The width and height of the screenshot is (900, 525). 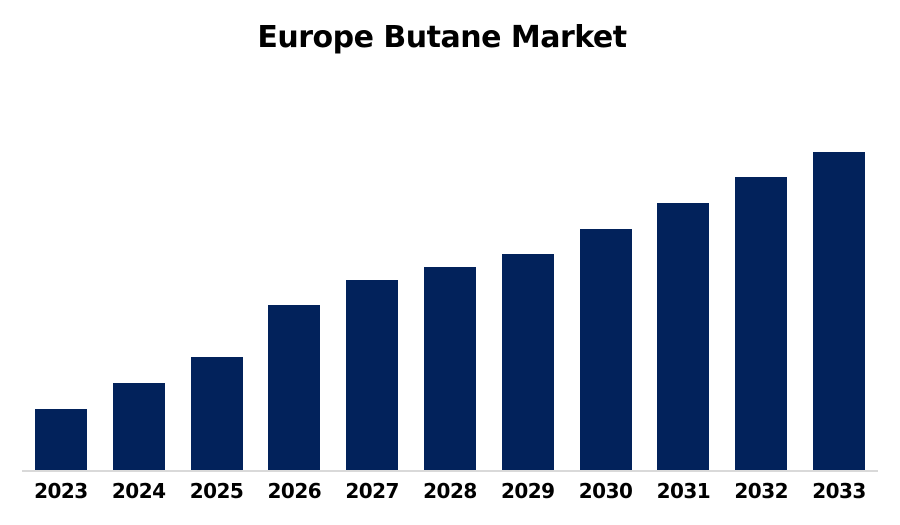 I want to click on bar-2029, so click(x=527, y=362).